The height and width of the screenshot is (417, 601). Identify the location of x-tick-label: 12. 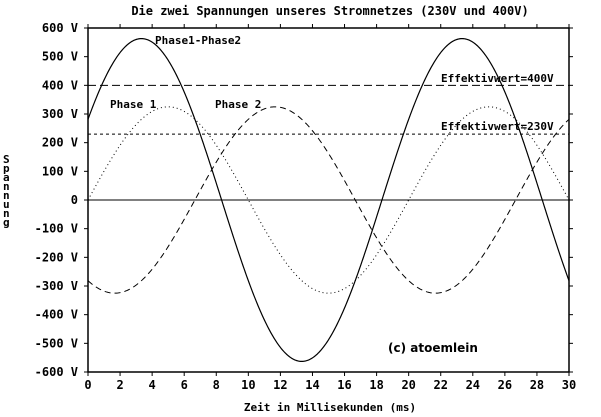
(280, 385).